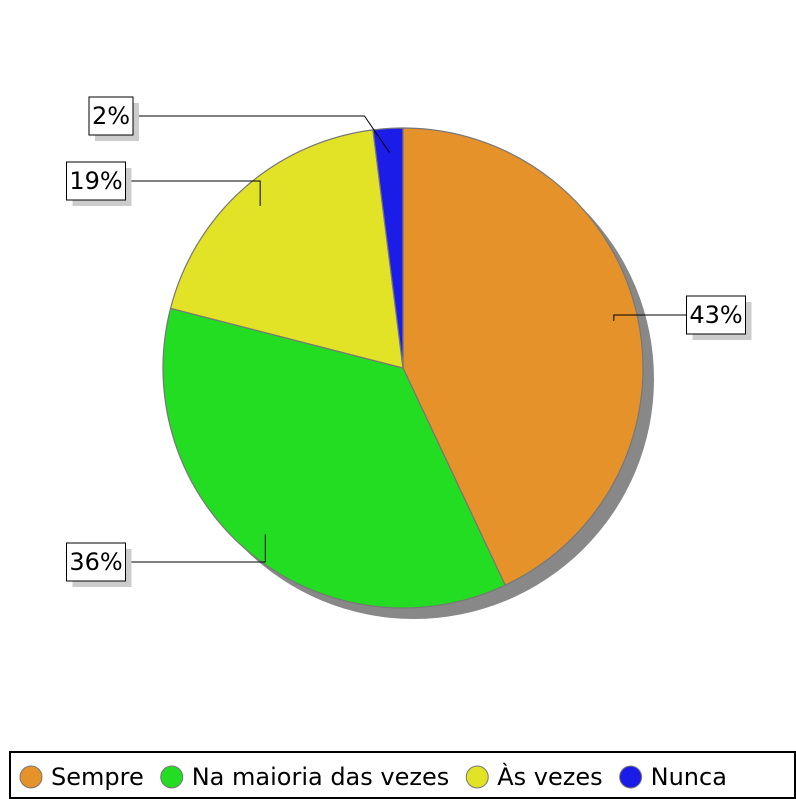 The height and width of the screenshot is (799, 796). I want to click on data-label: 19%, so click(95, 181).